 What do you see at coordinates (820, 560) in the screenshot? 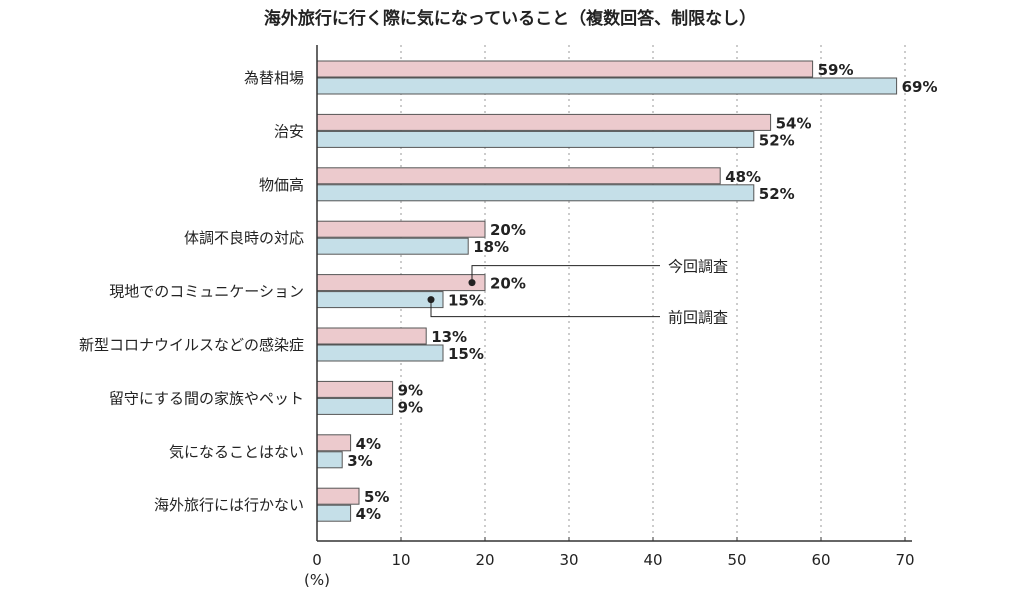
I see `x-tick-label: 60` at bounding box center [820, 560].